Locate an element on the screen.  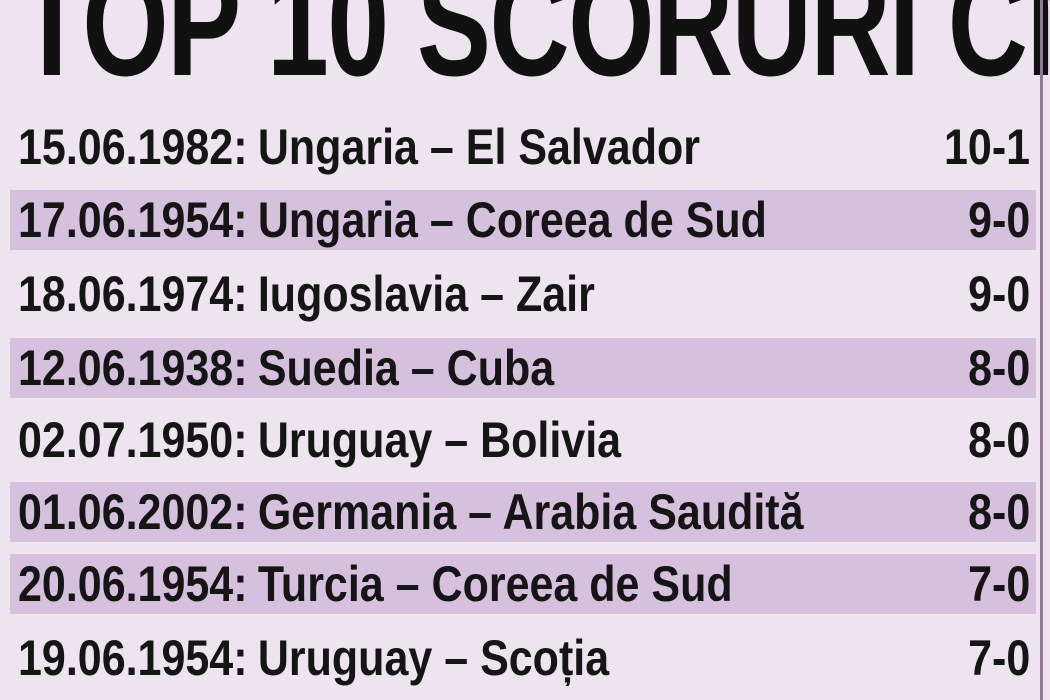
date: 19.06.1954: is located at coordinates (133, 658).